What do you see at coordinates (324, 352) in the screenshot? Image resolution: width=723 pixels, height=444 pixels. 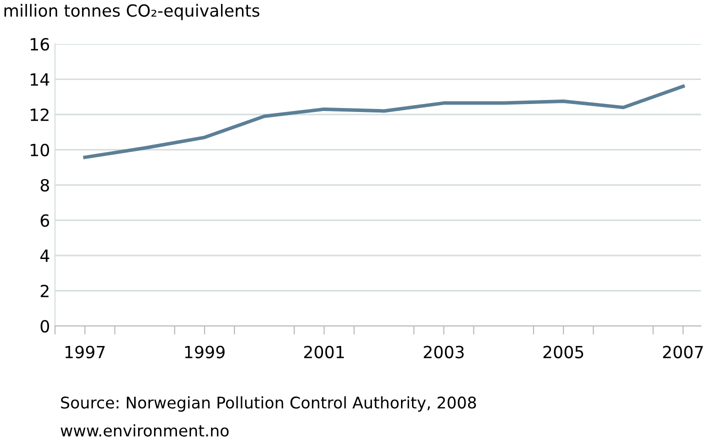 I see `x-tick-label: 2001` at bounding box center [324, 352].